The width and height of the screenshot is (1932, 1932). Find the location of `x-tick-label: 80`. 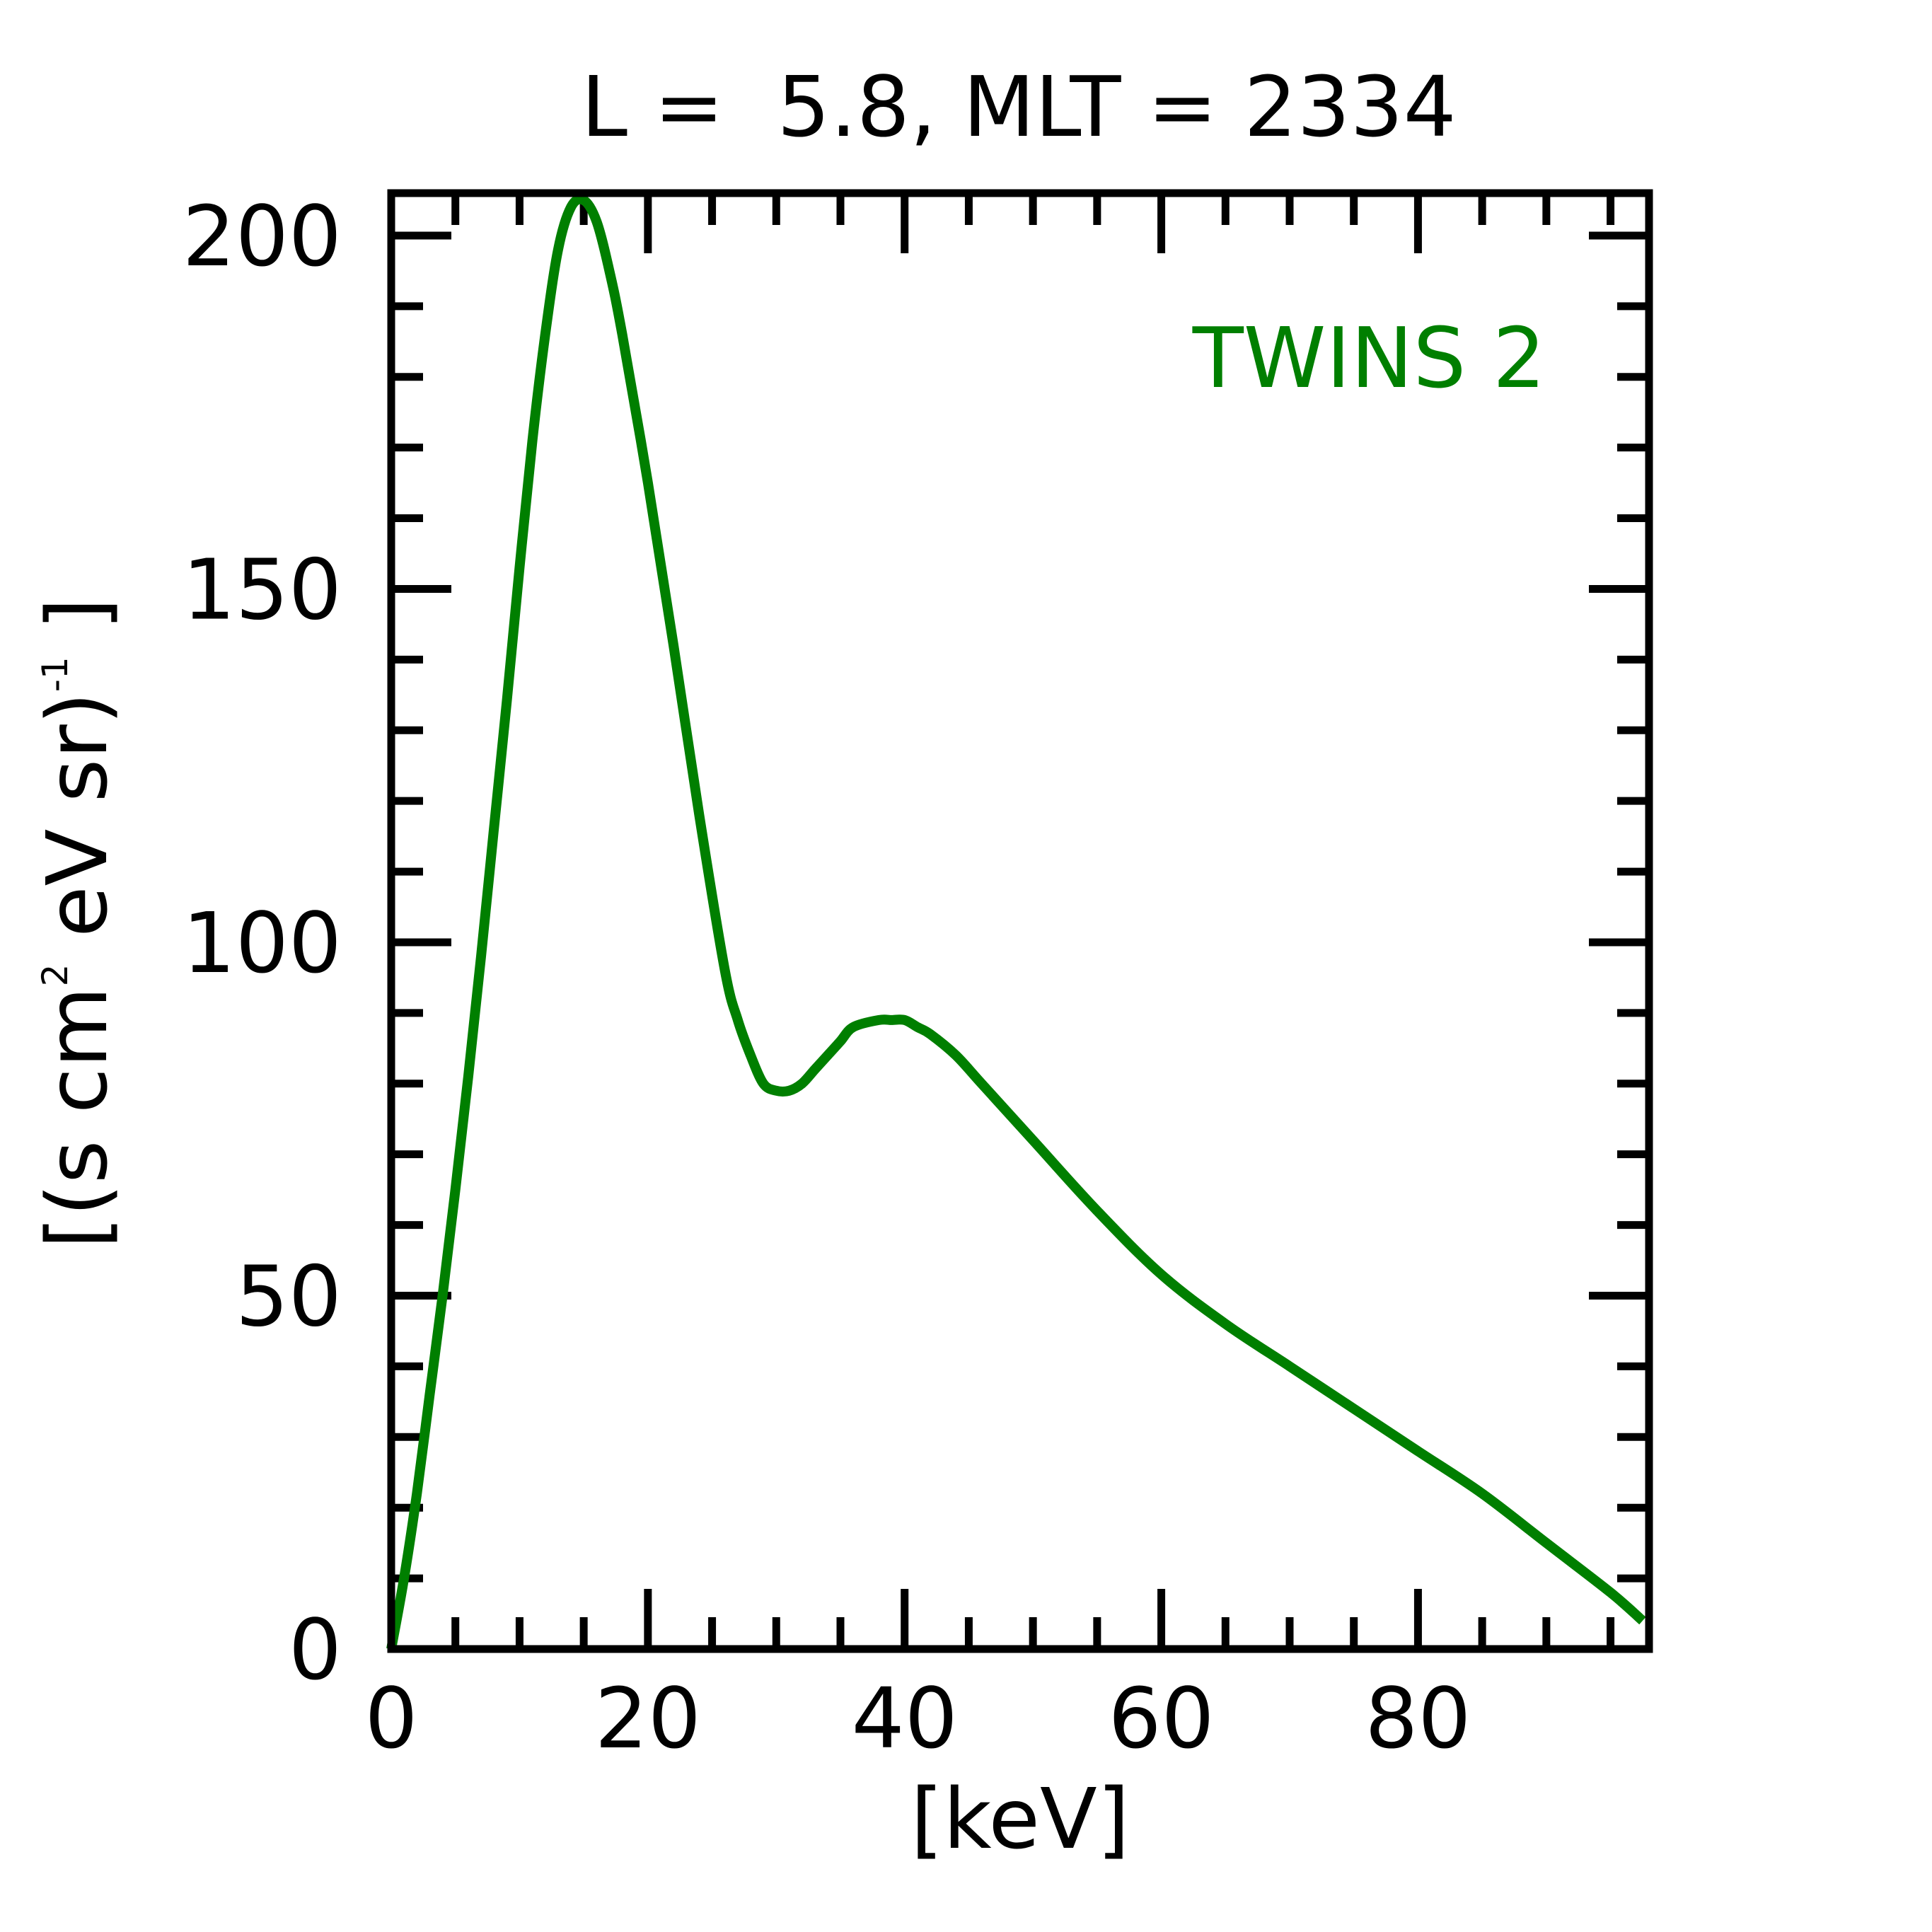

x-tick-label: 80 is located at coordinates (1418, 1718).